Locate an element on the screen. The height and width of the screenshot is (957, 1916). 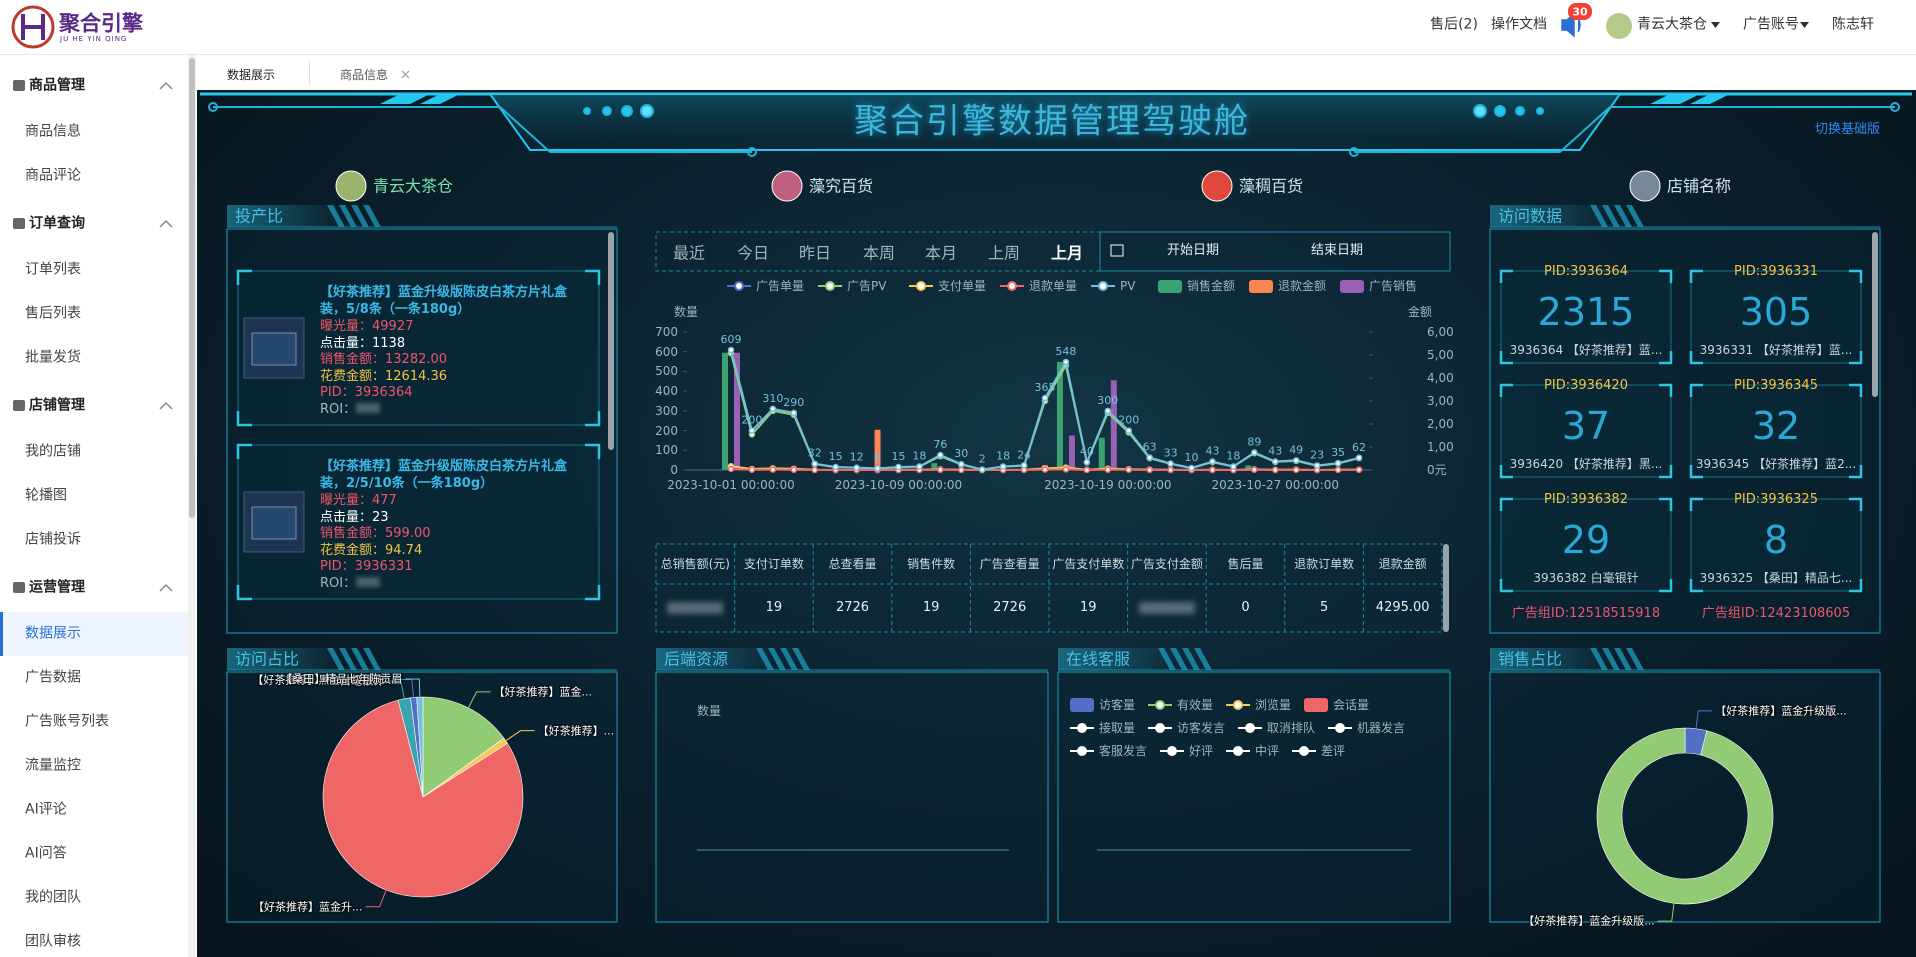
logo-text: 聚合引擎 is located at coordinates (101, 23).